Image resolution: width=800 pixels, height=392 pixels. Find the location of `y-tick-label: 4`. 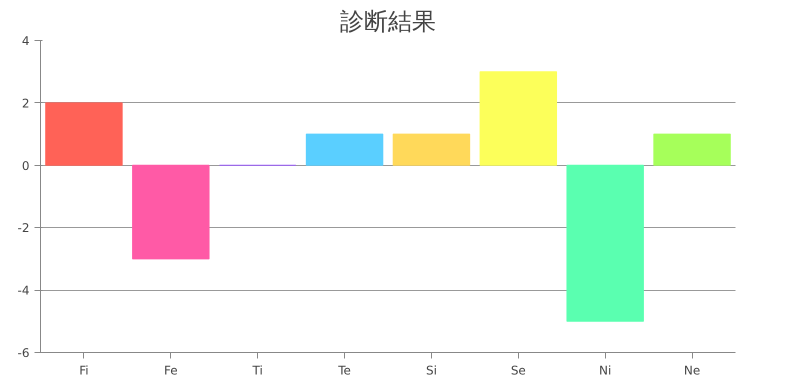

y-tick-label: 4 is located at coordinates (26, 41).